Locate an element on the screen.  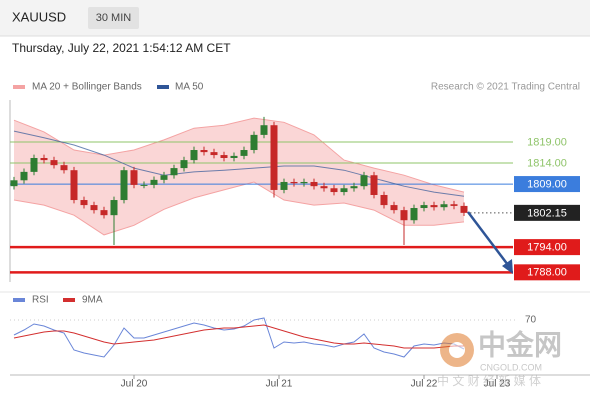
x-tick-label: Jul 20 is located at coordinates (134, 384).